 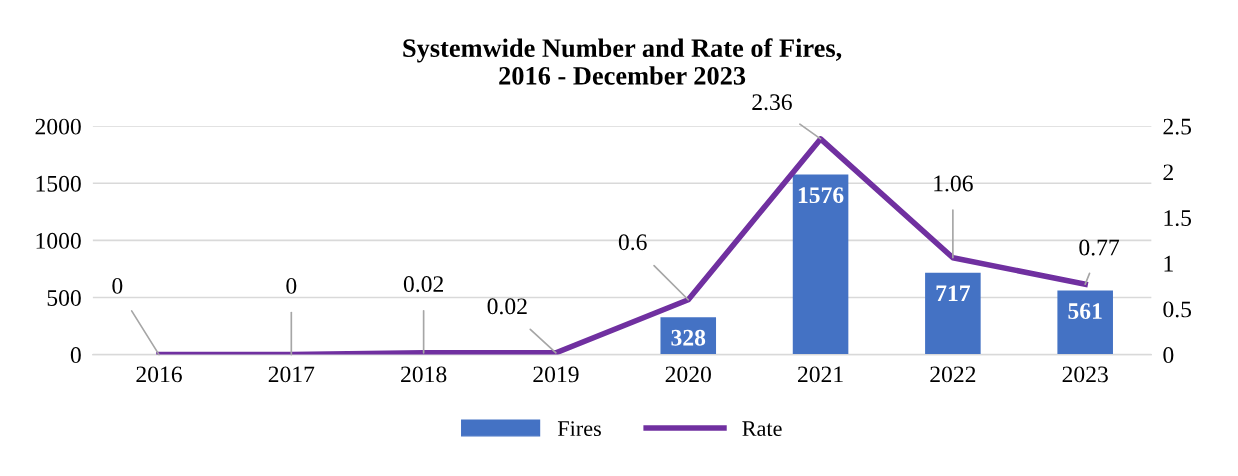 What do you see at coordinates (953, 183) in the screenshot?
I see `data-label: 1.06` at bounding box center [953, 183].